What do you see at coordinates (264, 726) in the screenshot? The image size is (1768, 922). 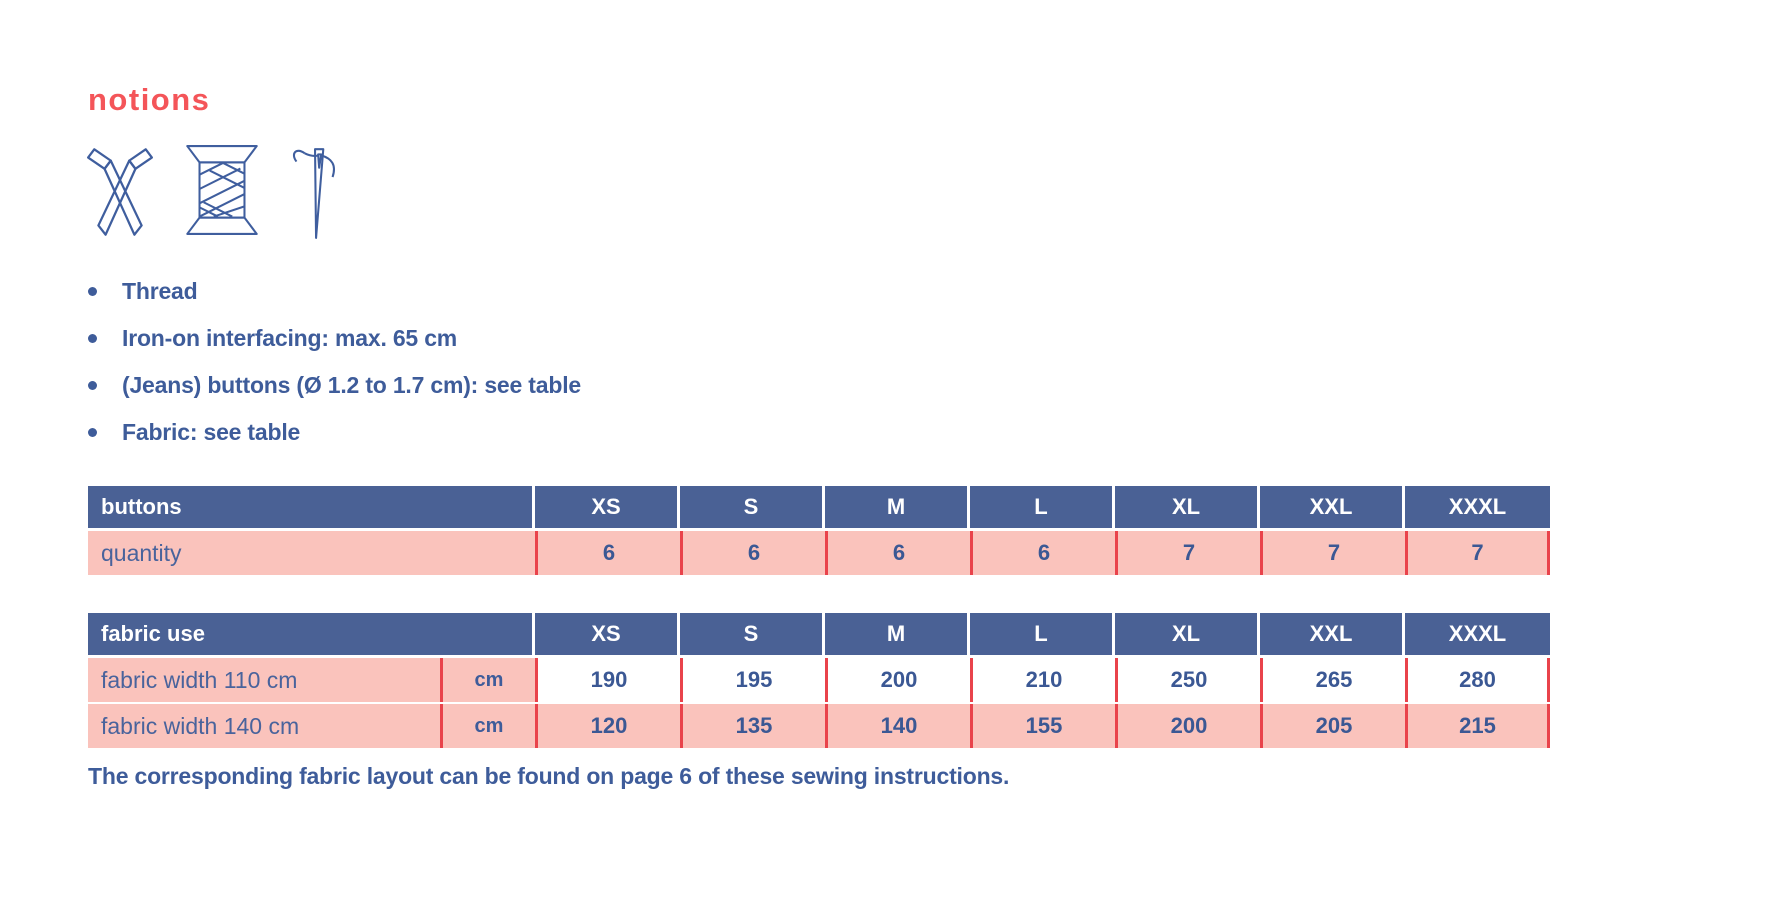 I see `row-label: fabric width 140 cm` at bounding box center [264, 726].